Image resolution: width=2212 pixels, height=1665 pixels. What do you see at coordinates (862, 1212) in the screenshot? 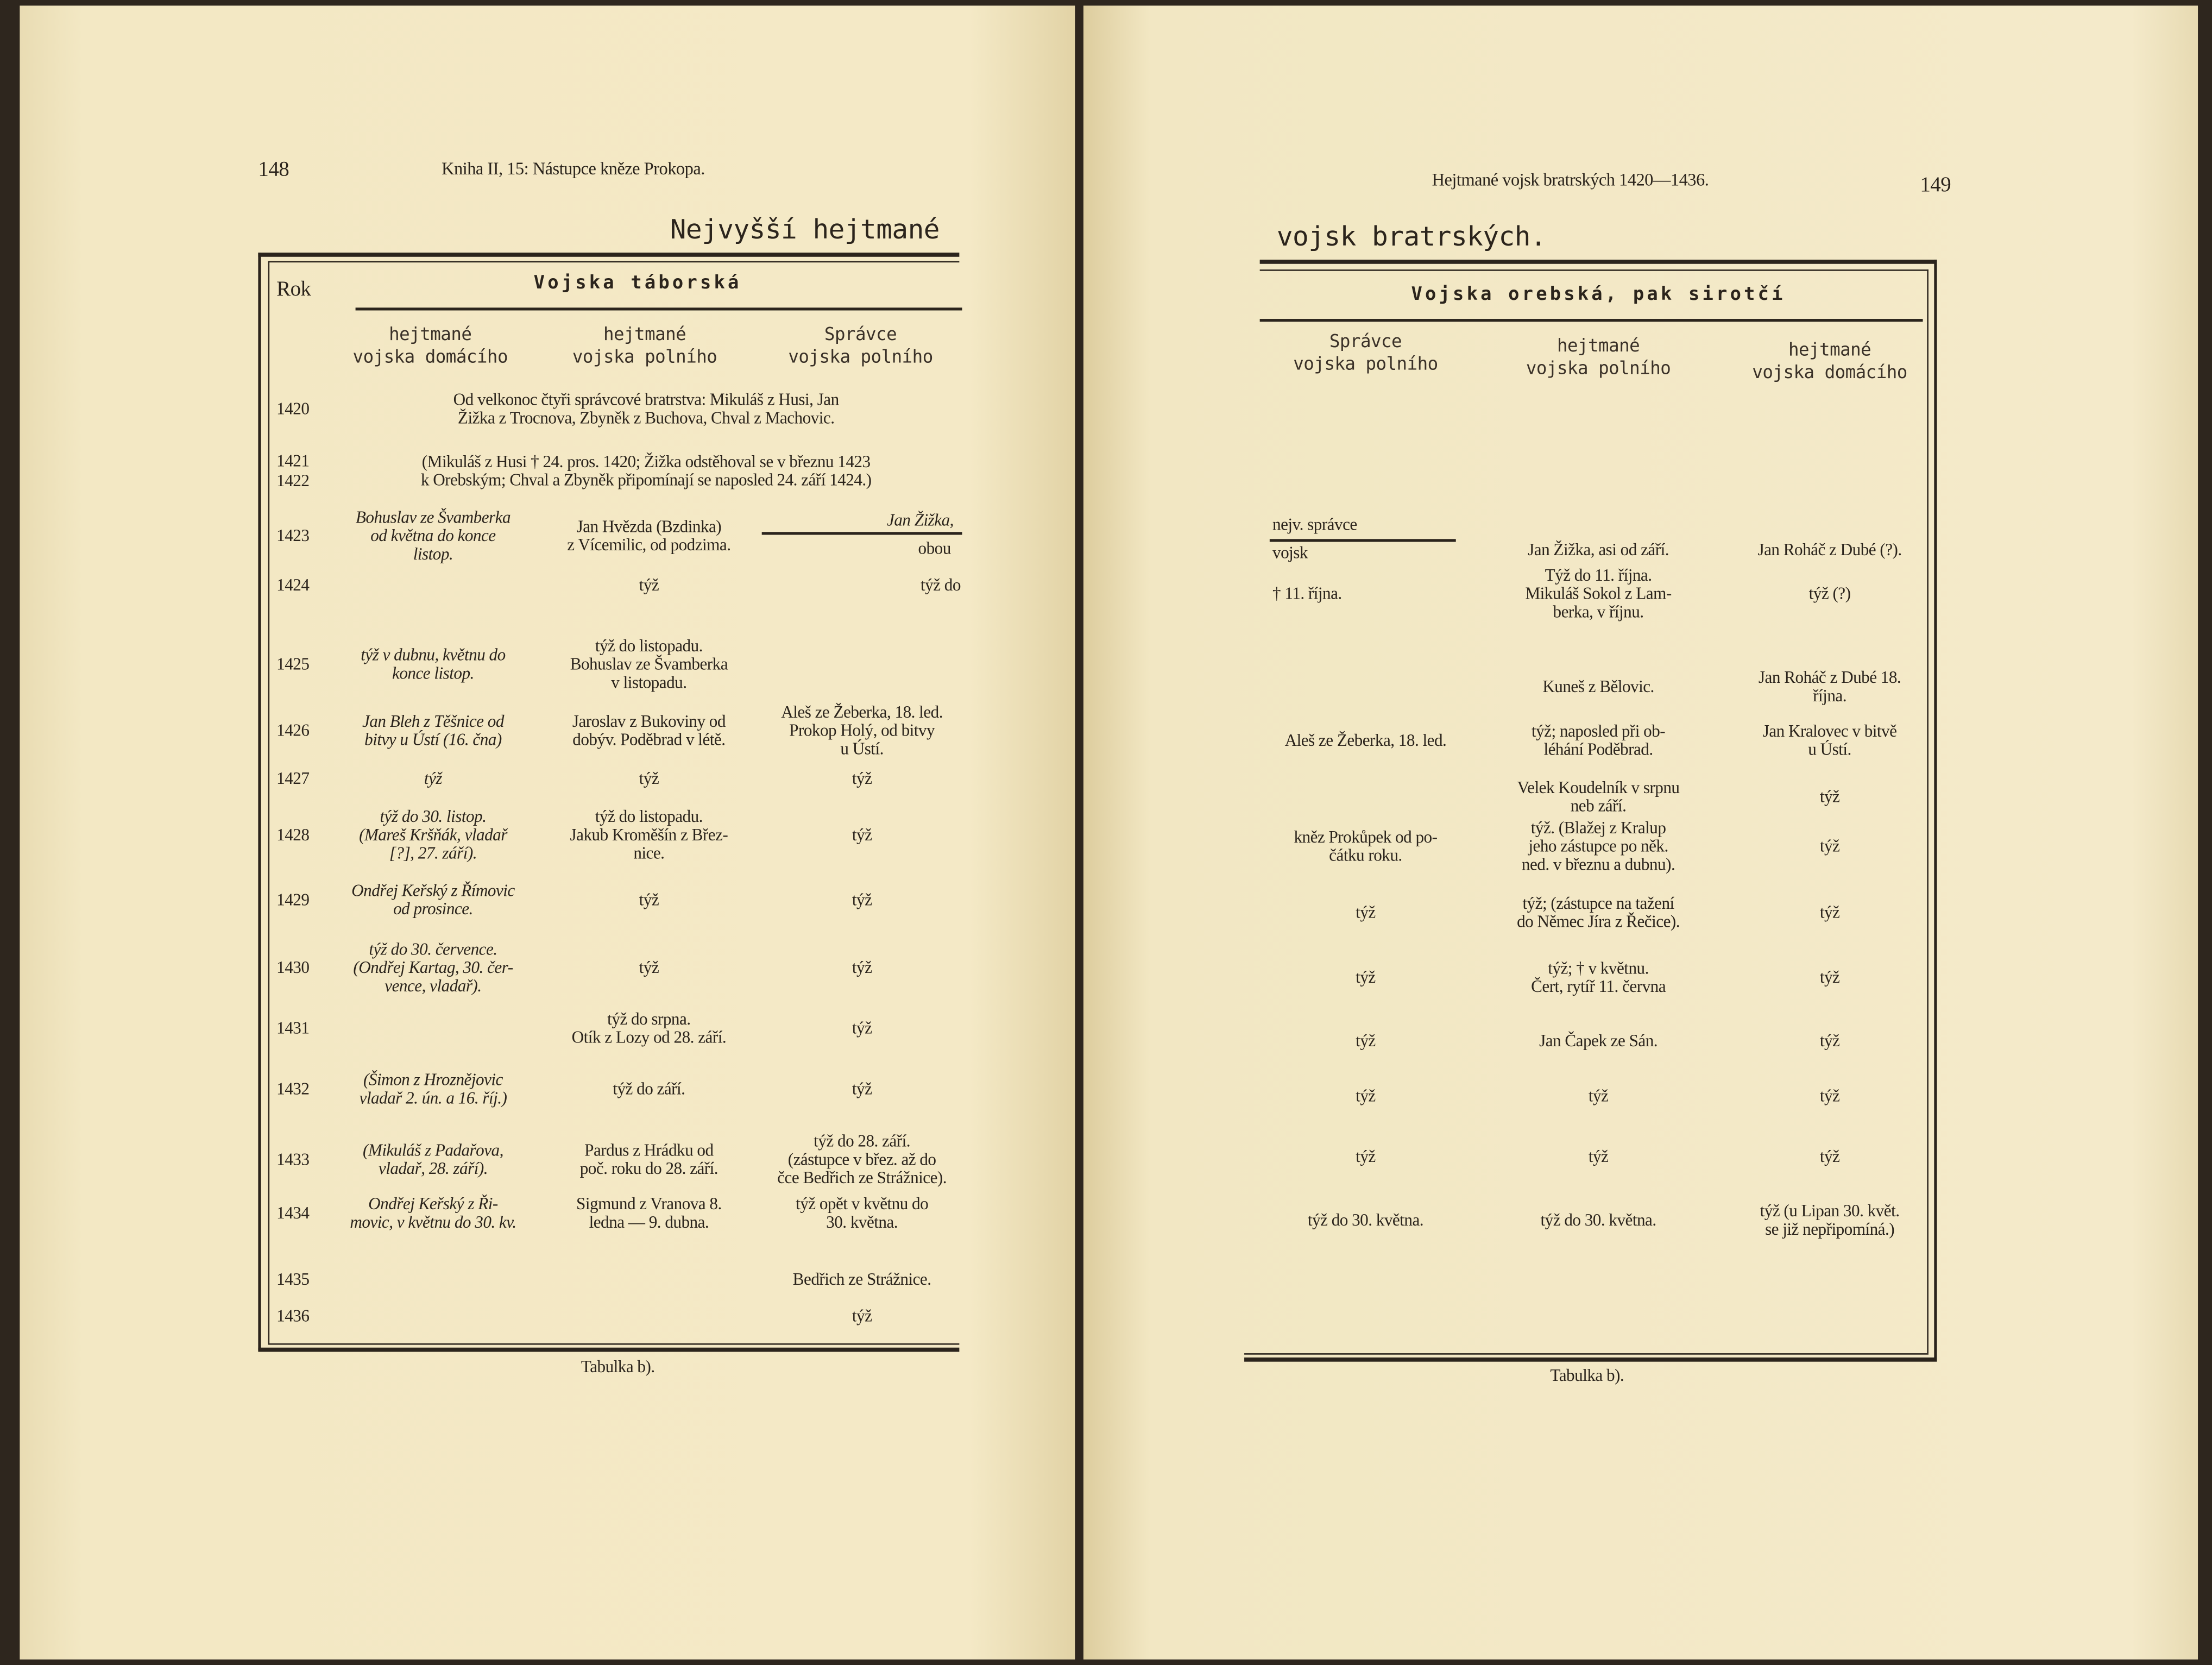
I see `cell-field-administrator: týž opět v květnu do 30. května.` at bounding box center [862, 1212].